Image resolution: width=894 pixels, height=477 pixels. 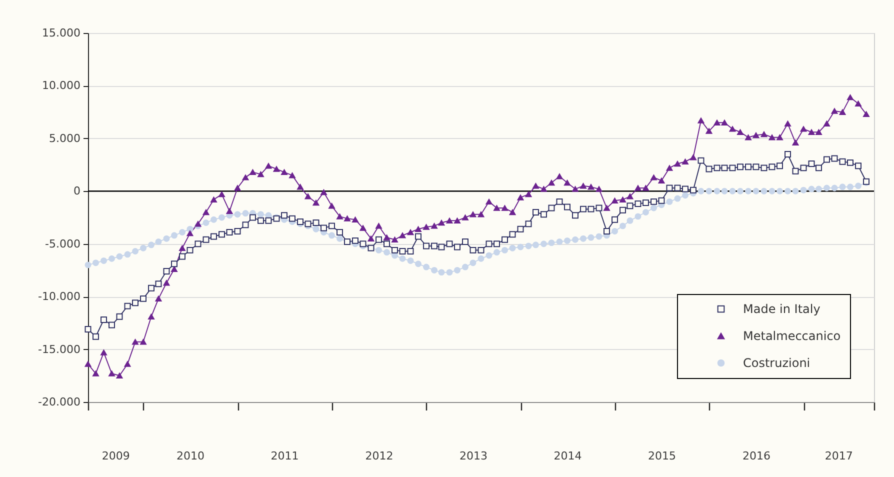 I want to click on x-tick-label: 2013, so click(x=473, y=456).